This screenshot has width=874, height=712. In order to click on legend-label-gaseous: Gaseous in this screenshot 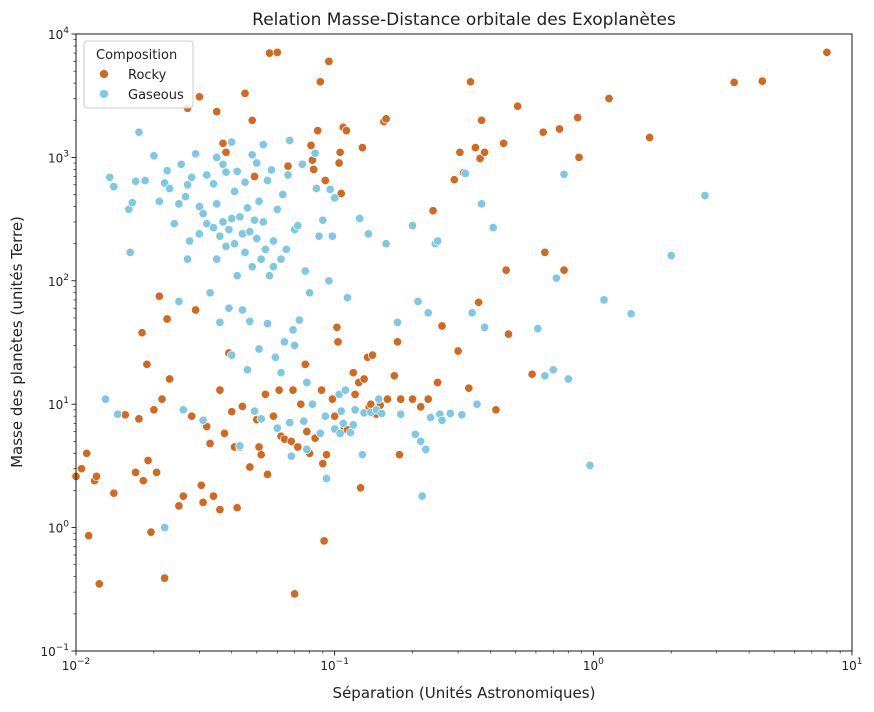, I will do `click(156, 95)`.